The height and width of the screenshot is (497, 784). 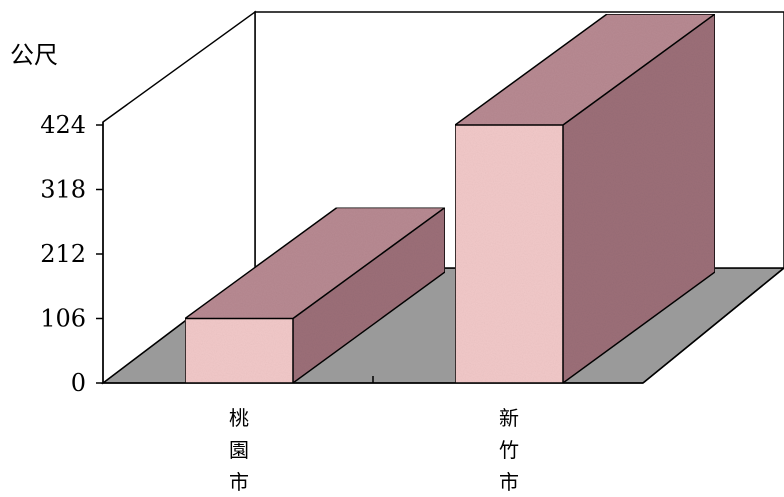 What do you see at coordinates (63, 319) in the screenshot?
I see `y-tick-label: 106` at bounding box center [63, 319].